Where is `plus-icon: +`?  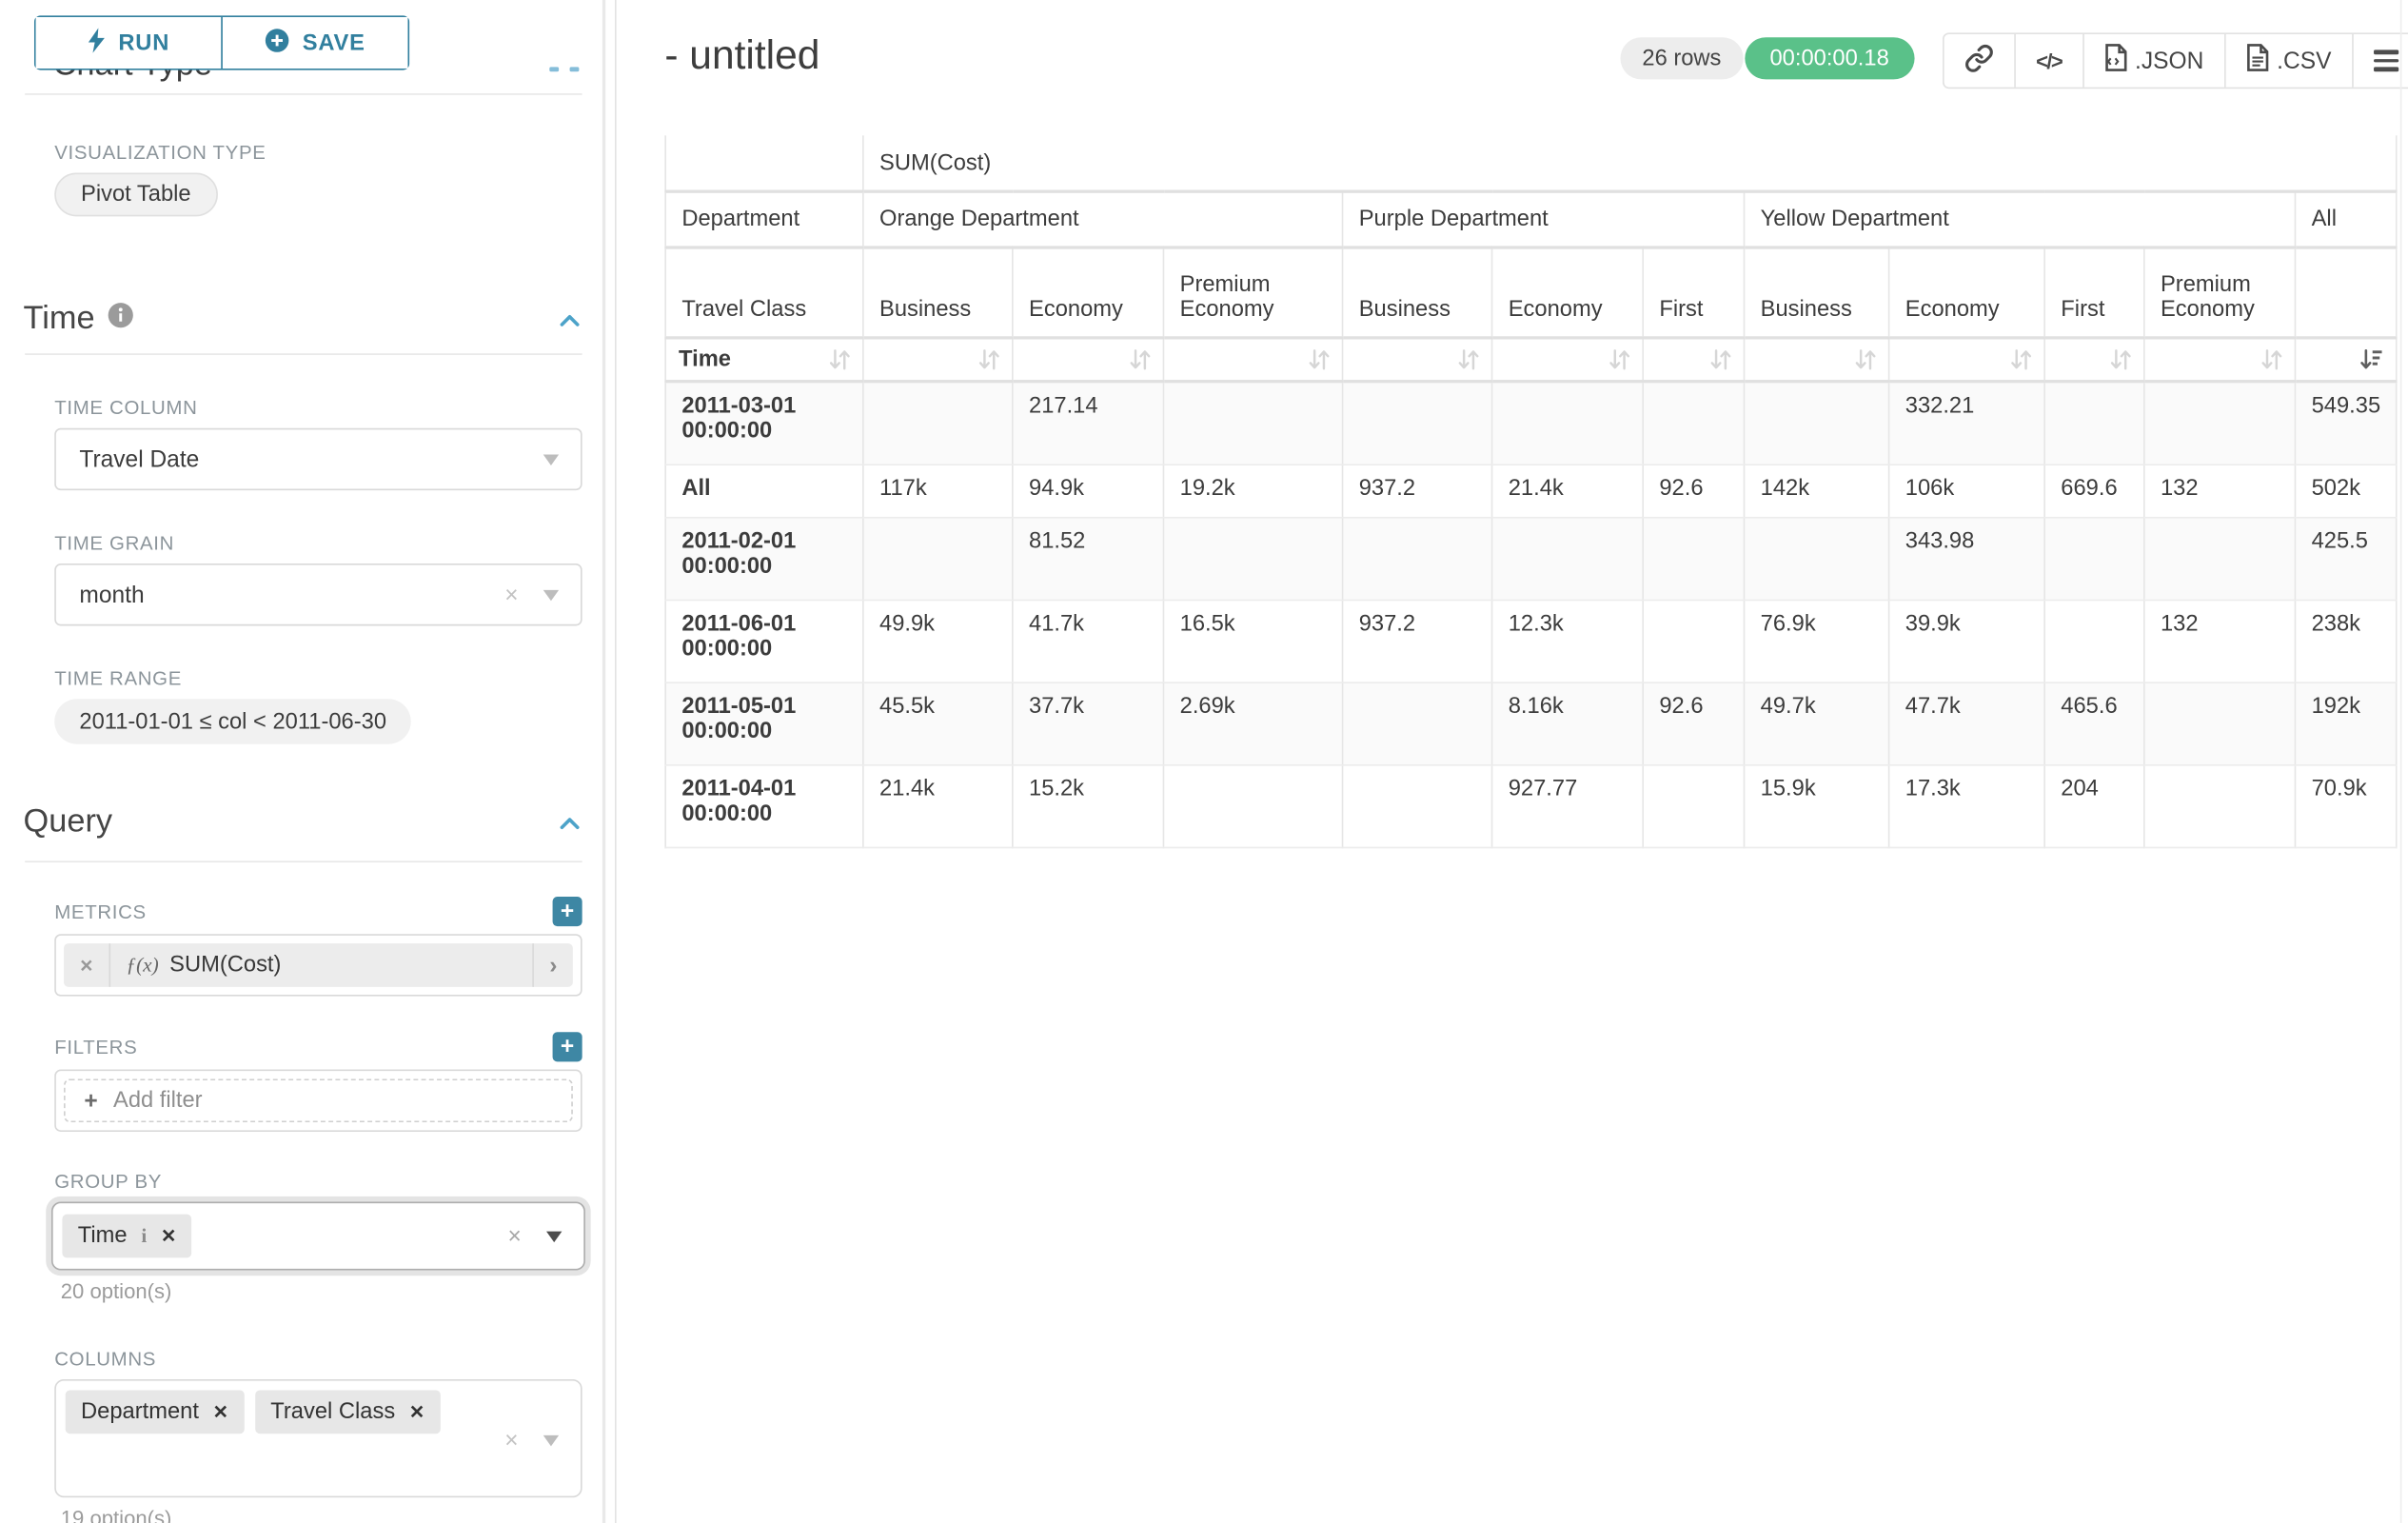 plus-icon: + is located at coordinates (91, 1101).